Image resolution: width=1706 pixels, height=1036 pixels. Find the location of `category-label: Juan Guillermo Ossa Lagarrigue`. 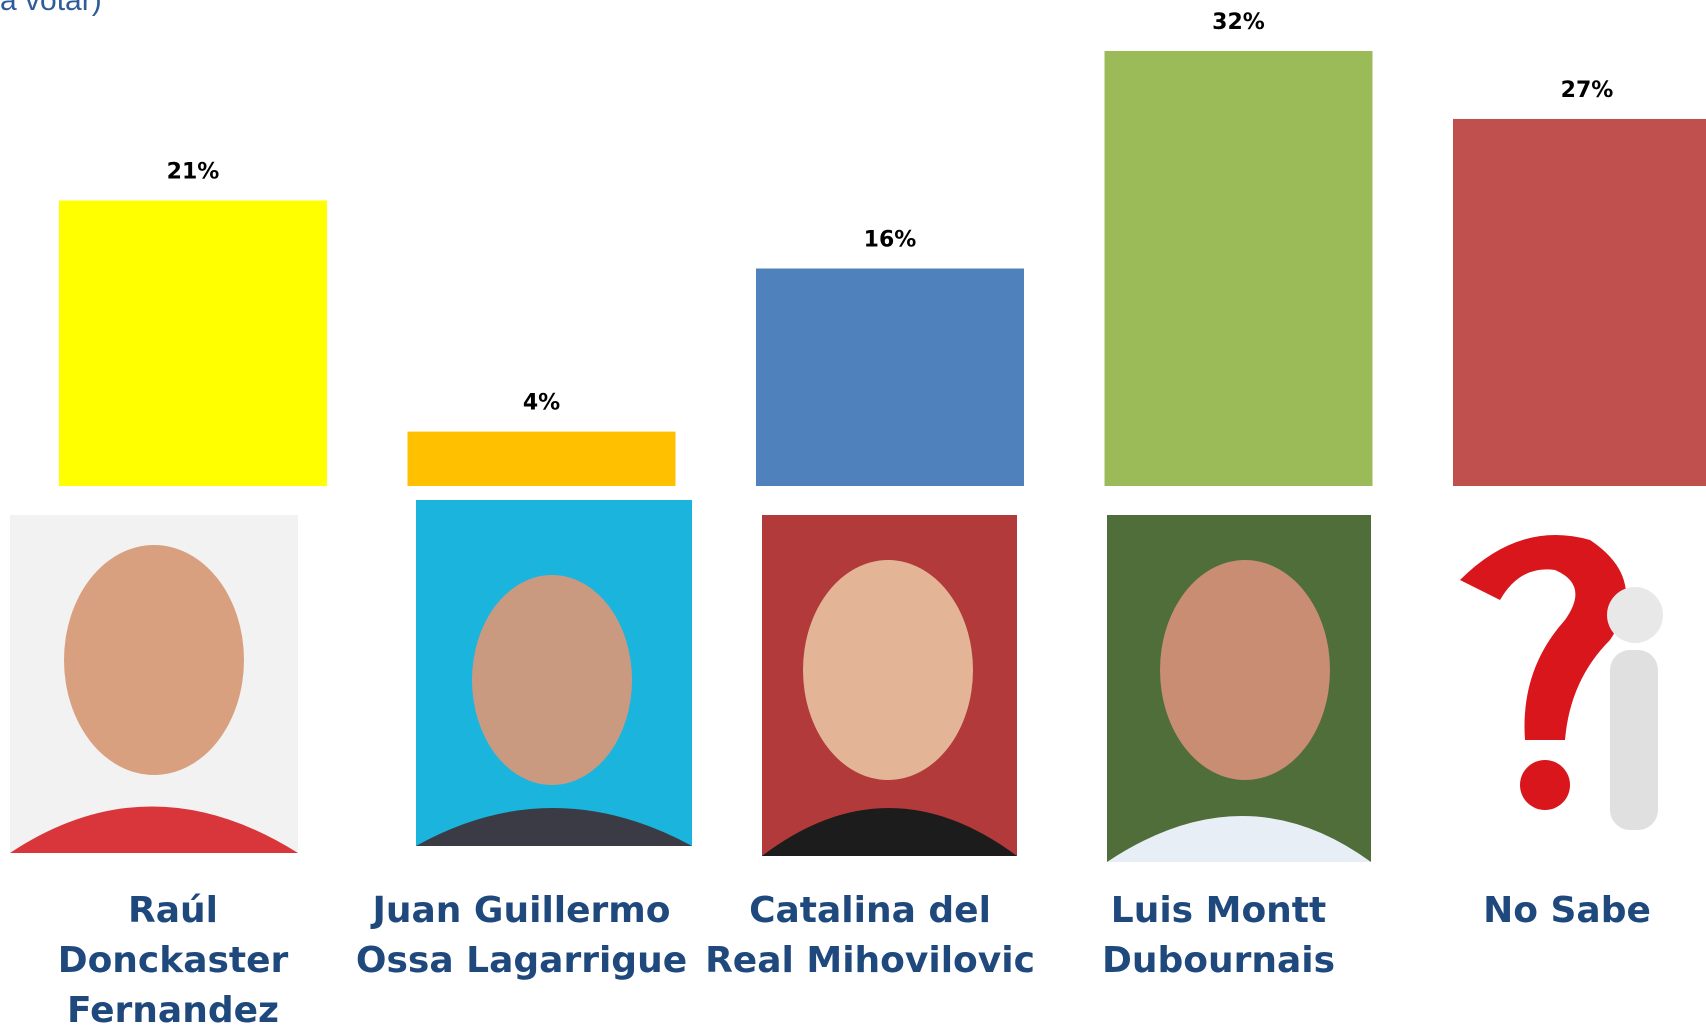

category-label: Juan Guillermo Ossa Lagarrigue is located at coordinates (521, 935).